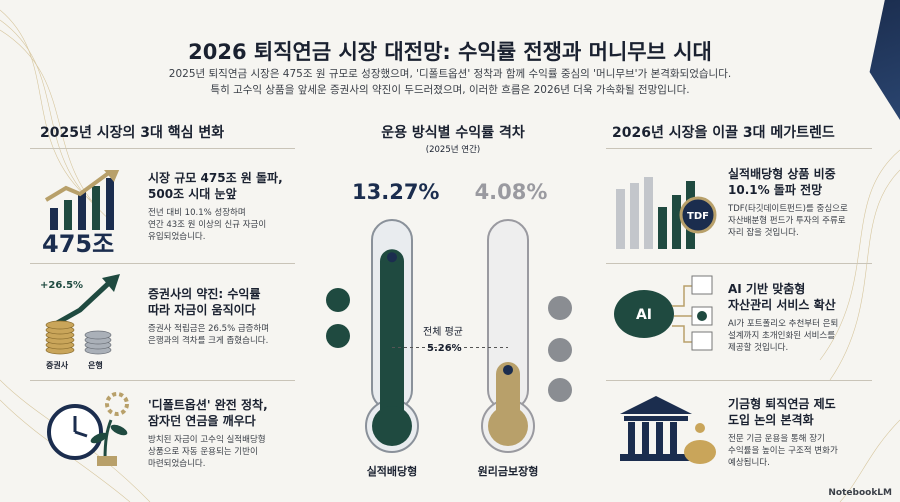 The height and width of the screenshot is (502, 900). What do you see at coordinates (771, 420) in the screenshot?
I see `right-item3-title-line2: 도입 논의 본격화` at bounding box center [771, 420].